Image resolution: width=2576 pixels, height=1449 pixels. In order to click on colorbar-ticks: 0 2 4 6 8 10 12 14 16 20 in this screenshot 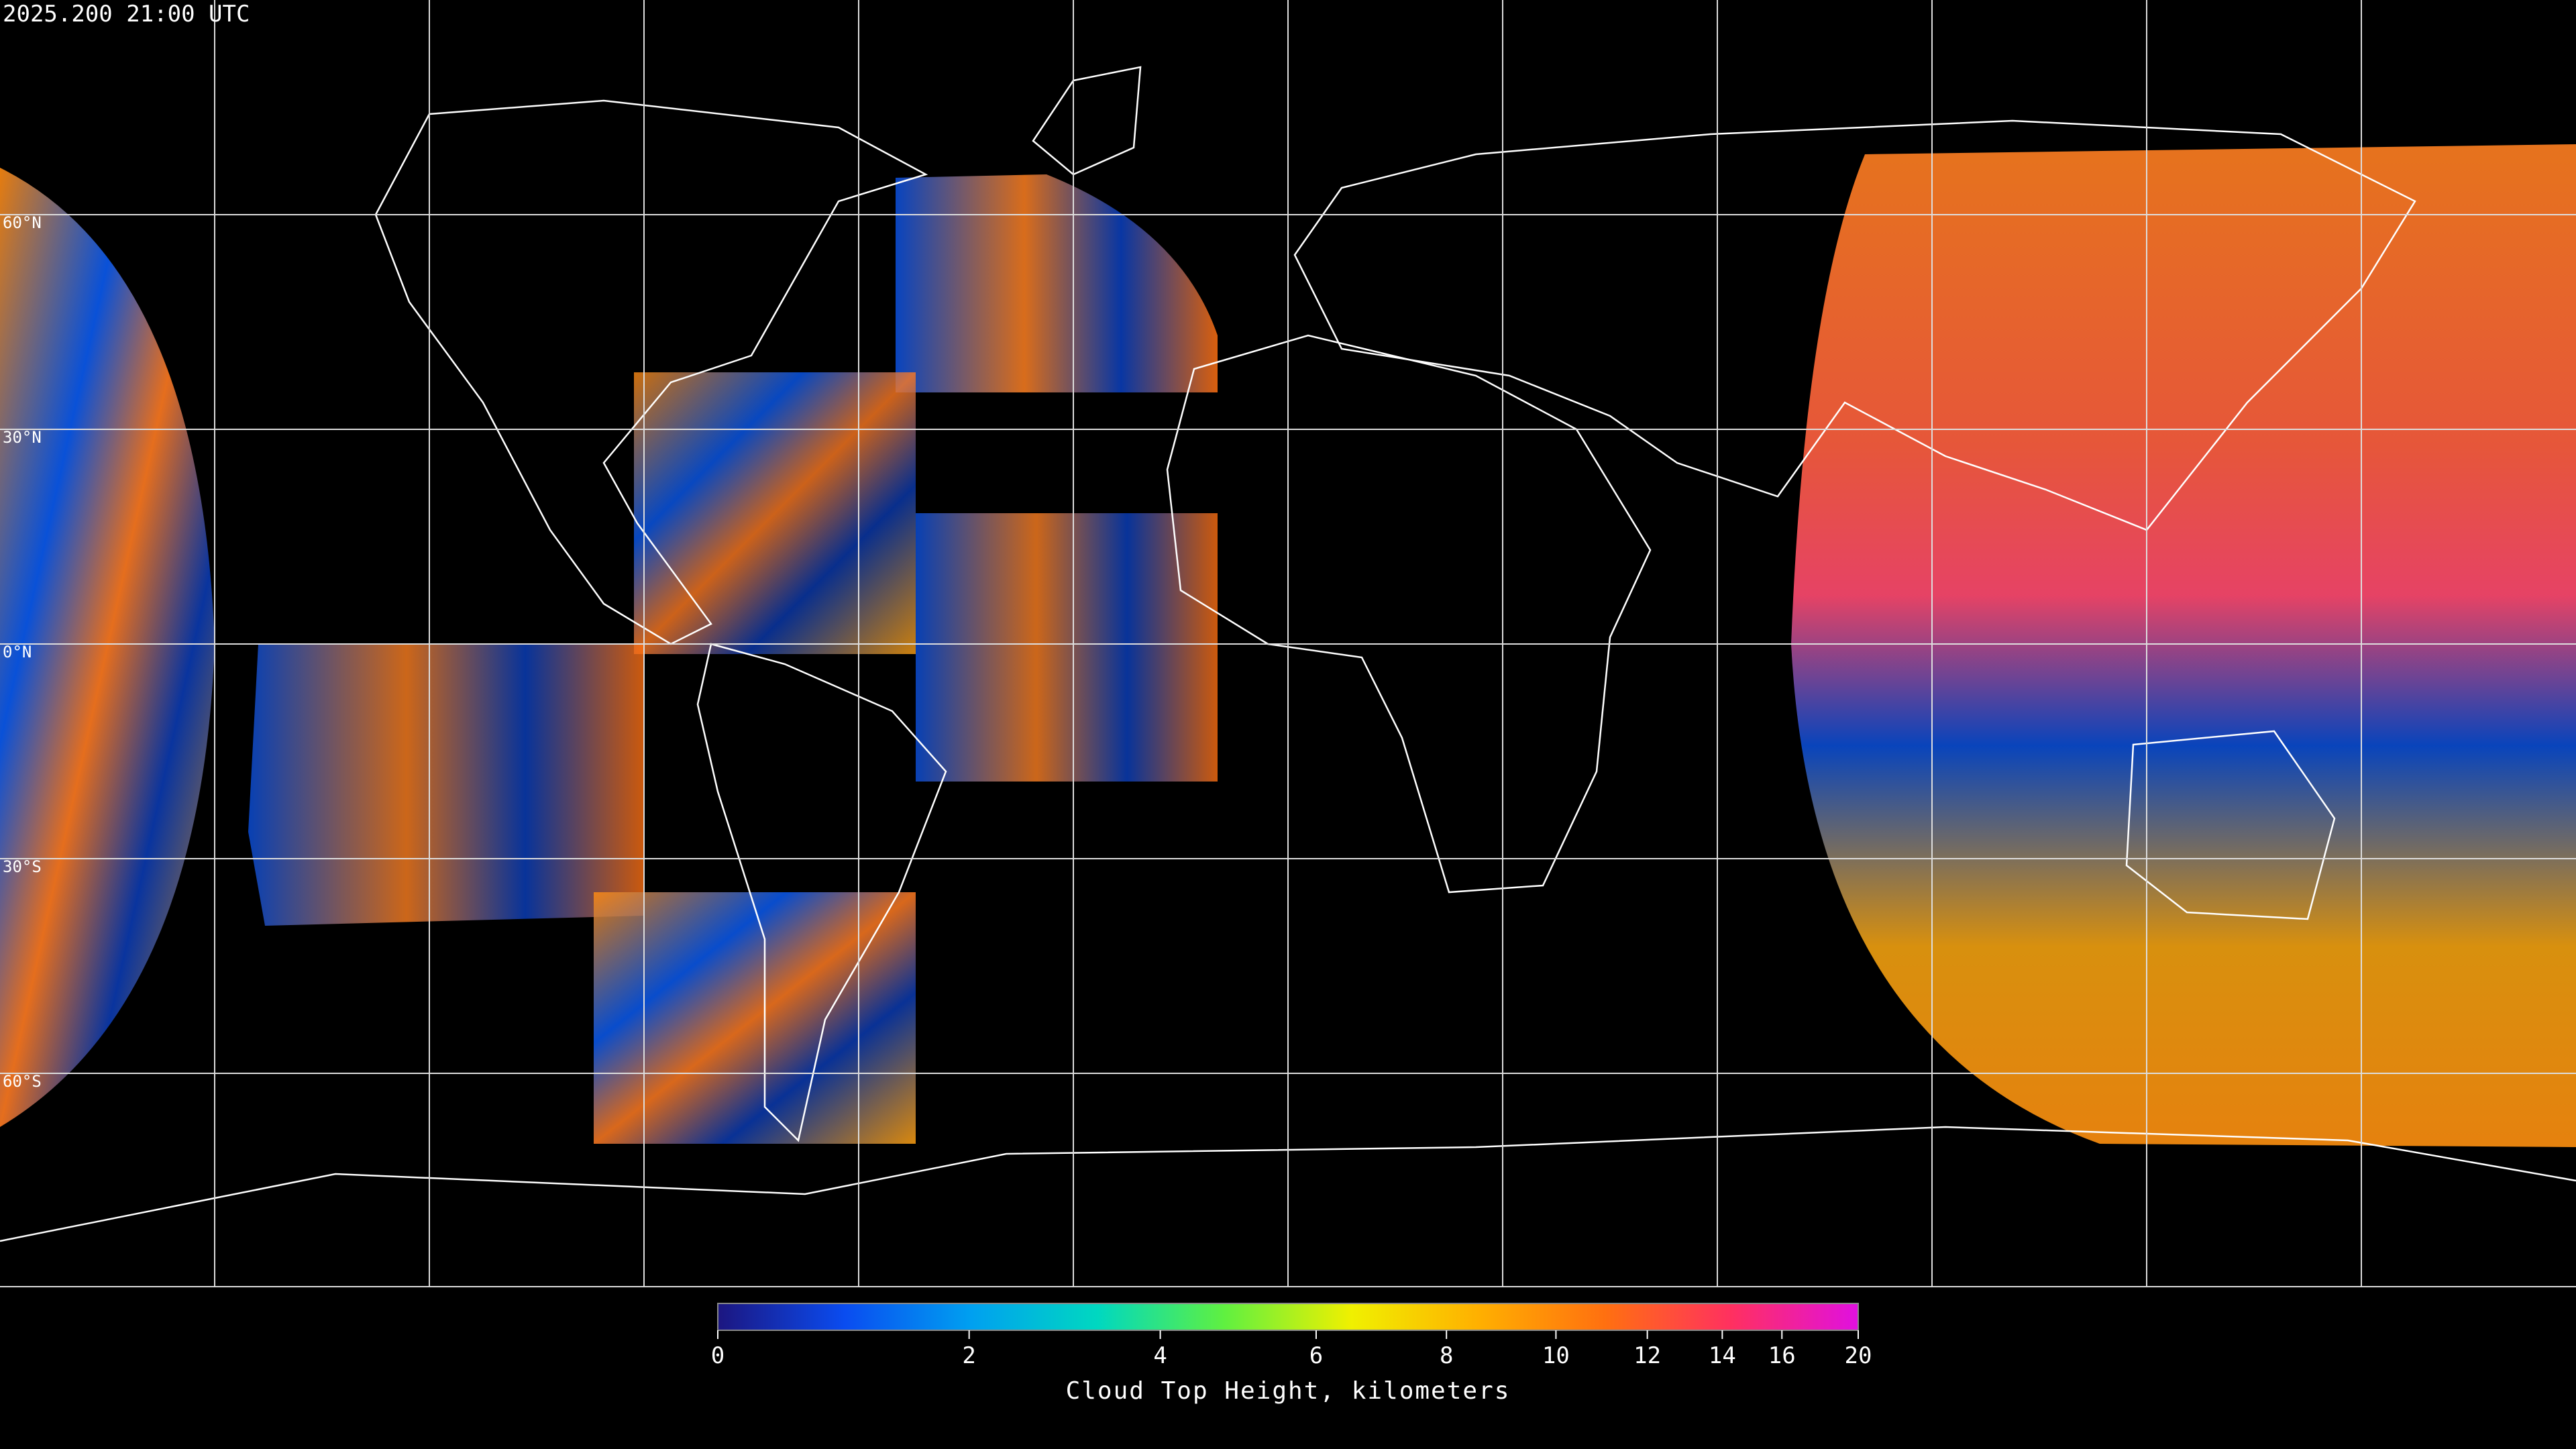, I will do `click(1291, 1349)`.